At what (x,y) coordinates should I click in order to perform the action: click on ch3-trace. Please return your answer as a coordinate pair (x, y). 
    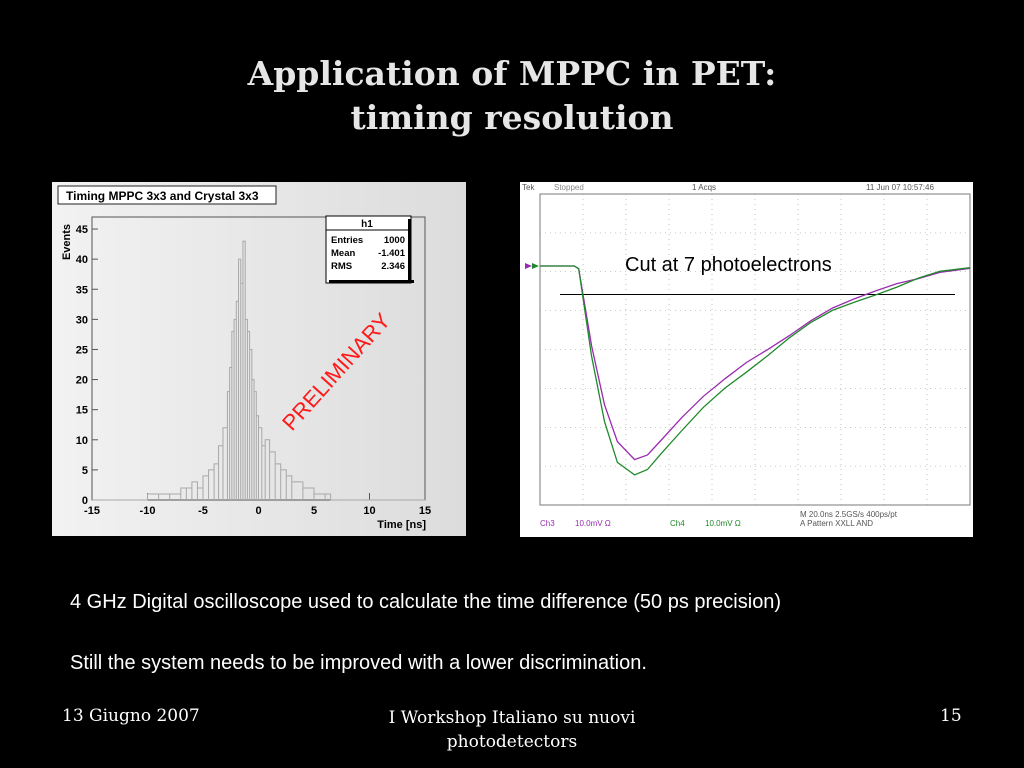
    Looking at the image, I should click on (755, 363).